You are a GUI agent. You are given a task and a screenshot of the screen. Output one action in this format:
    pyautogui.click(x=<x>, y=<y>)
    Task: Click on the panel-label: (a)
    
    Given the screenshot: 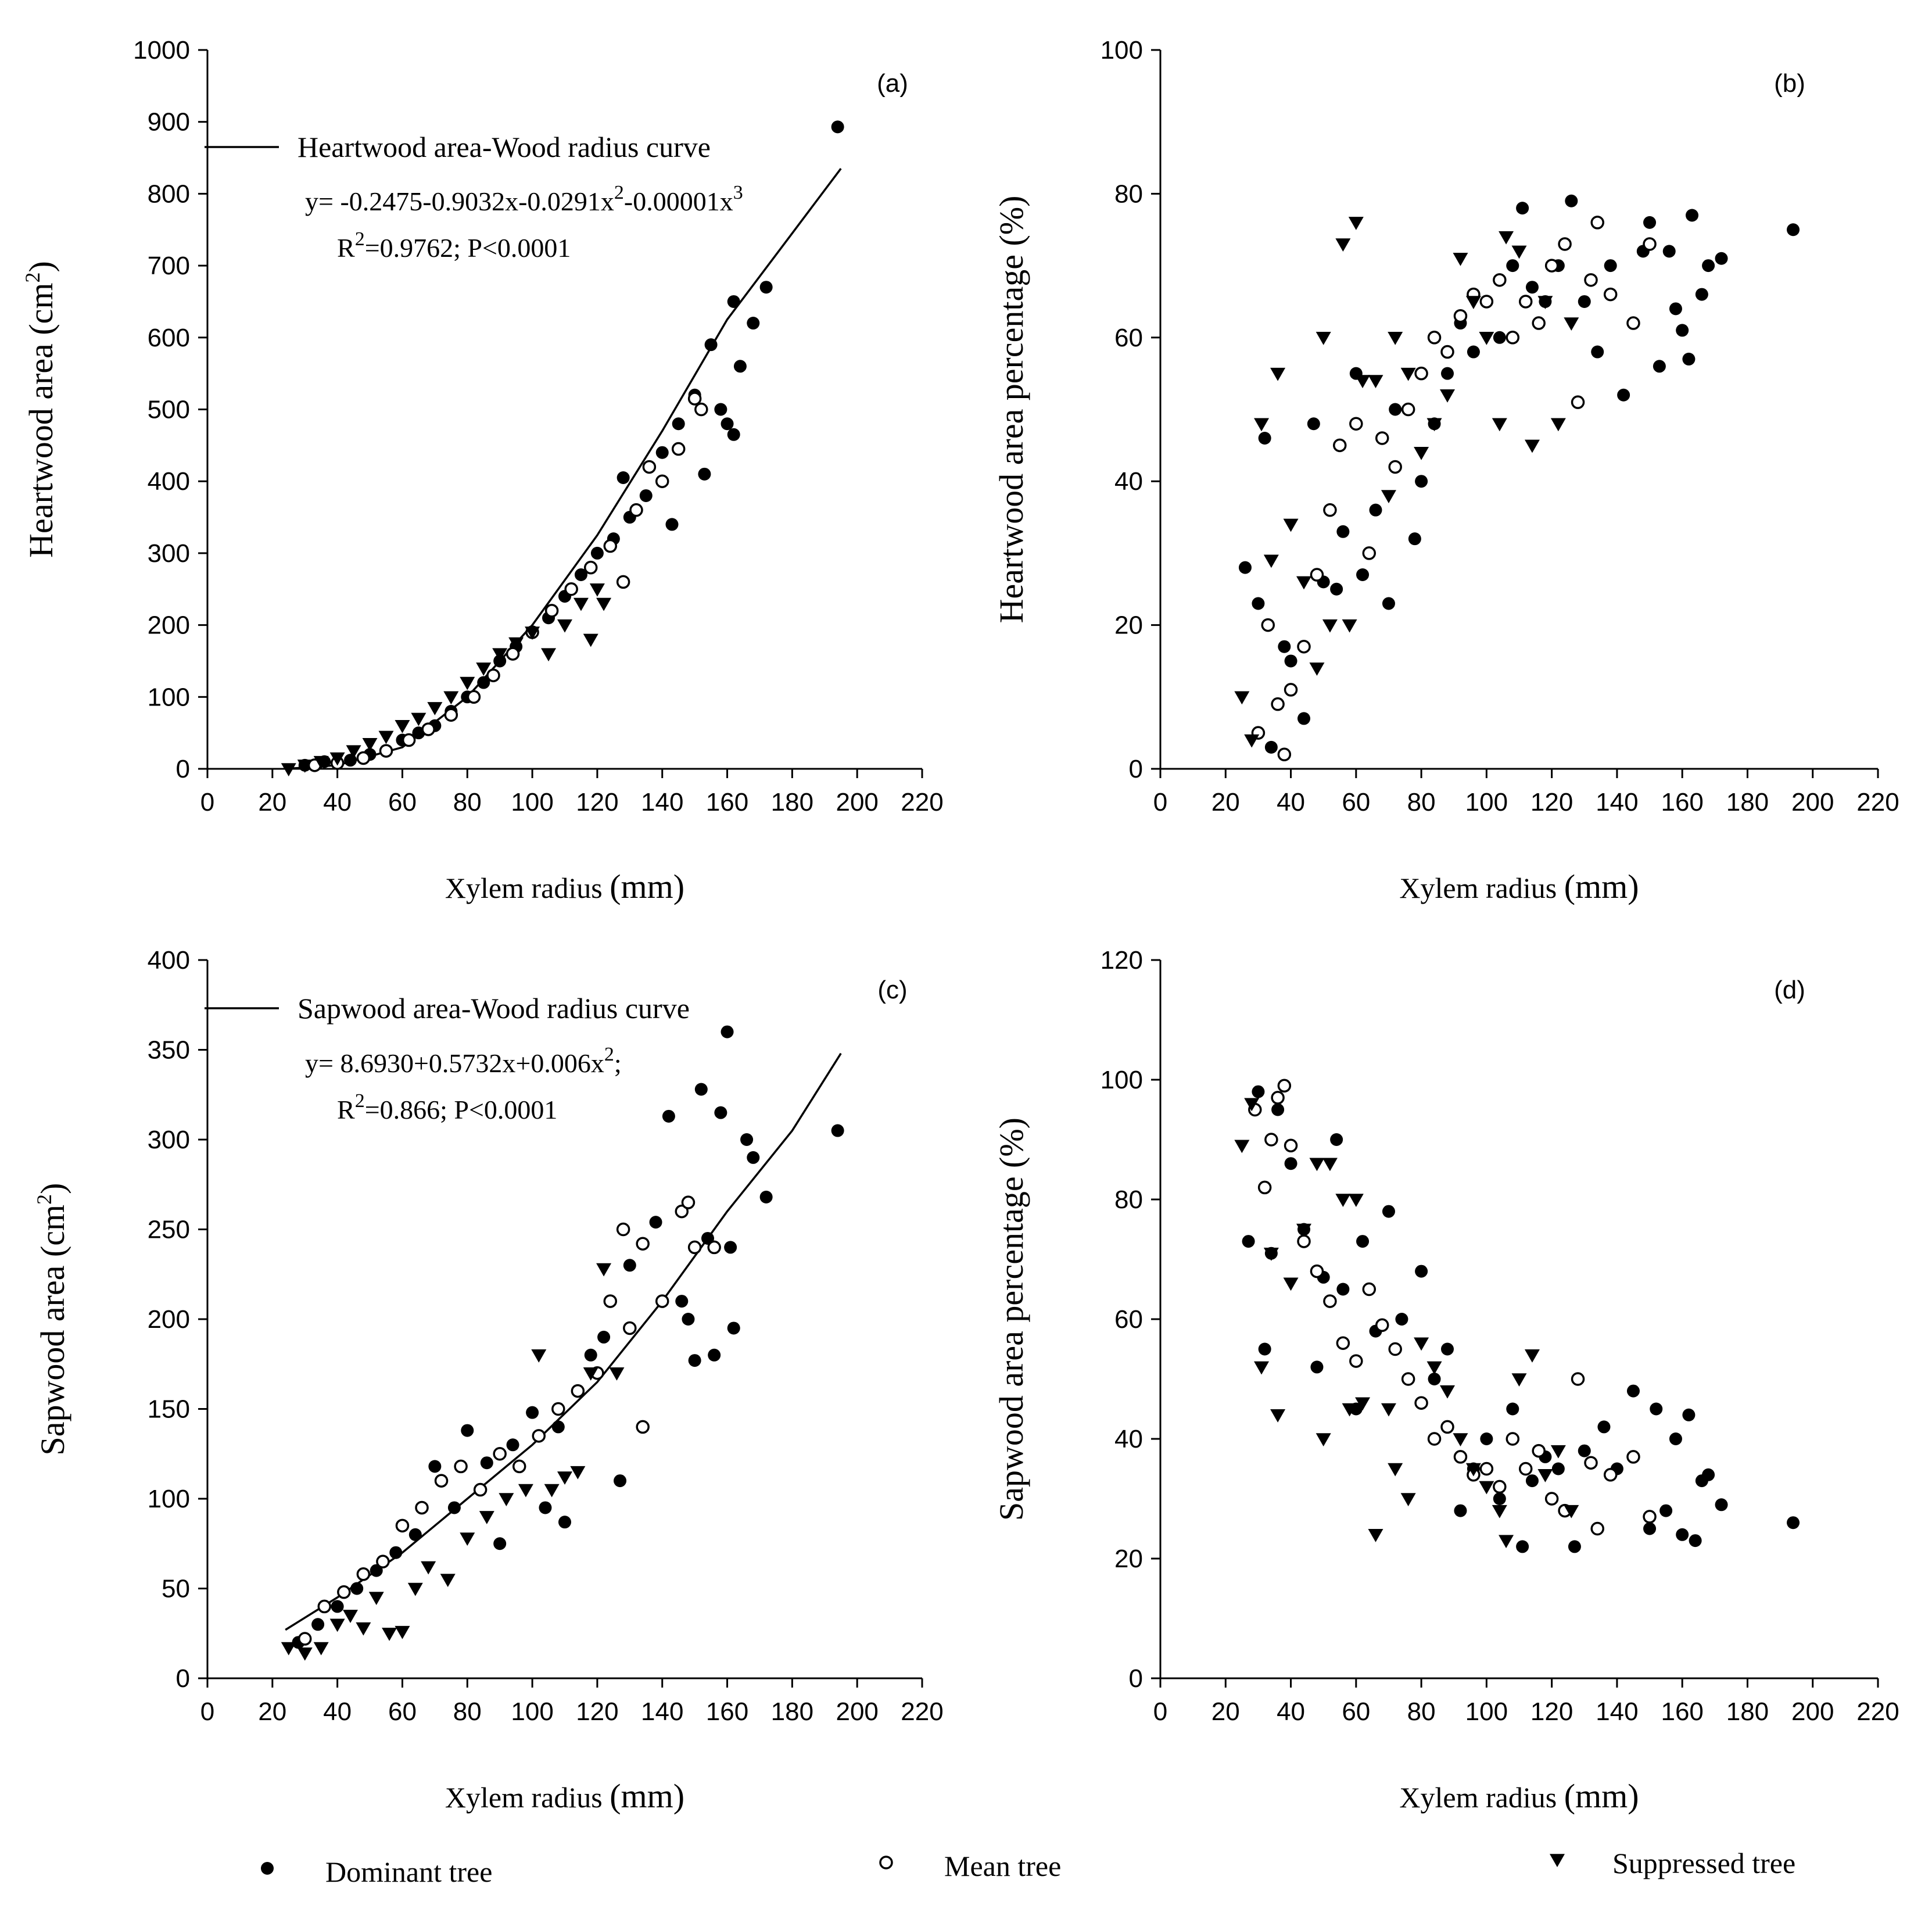 What is the action you would take?
    pyautogui.click(x=892, y=83)
    